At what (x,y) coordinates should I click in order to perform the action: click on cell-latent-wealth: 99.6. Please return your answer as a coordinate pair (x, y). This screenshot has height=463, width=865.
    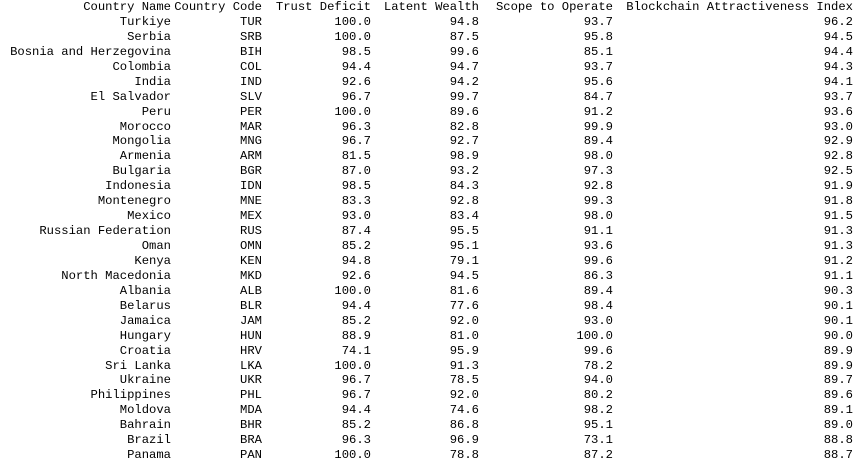
    Looking at the image, I should click on (464, 51).